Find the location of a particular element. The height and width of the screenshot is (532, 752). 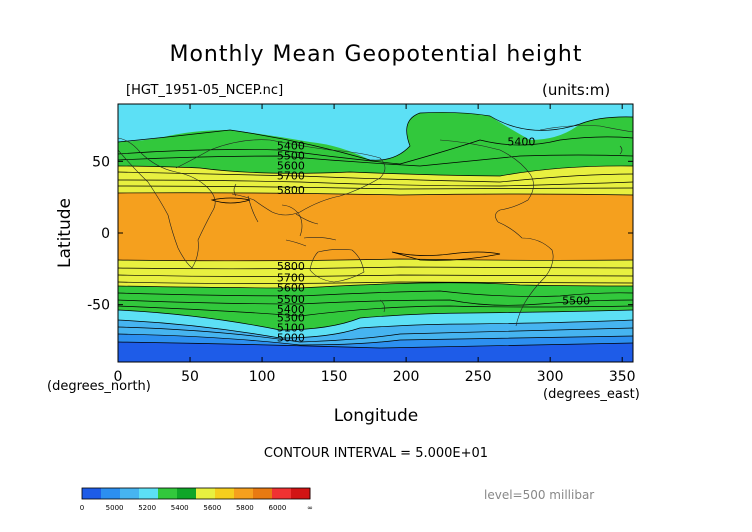

band-5300-north is located at coordinates (375, 132).